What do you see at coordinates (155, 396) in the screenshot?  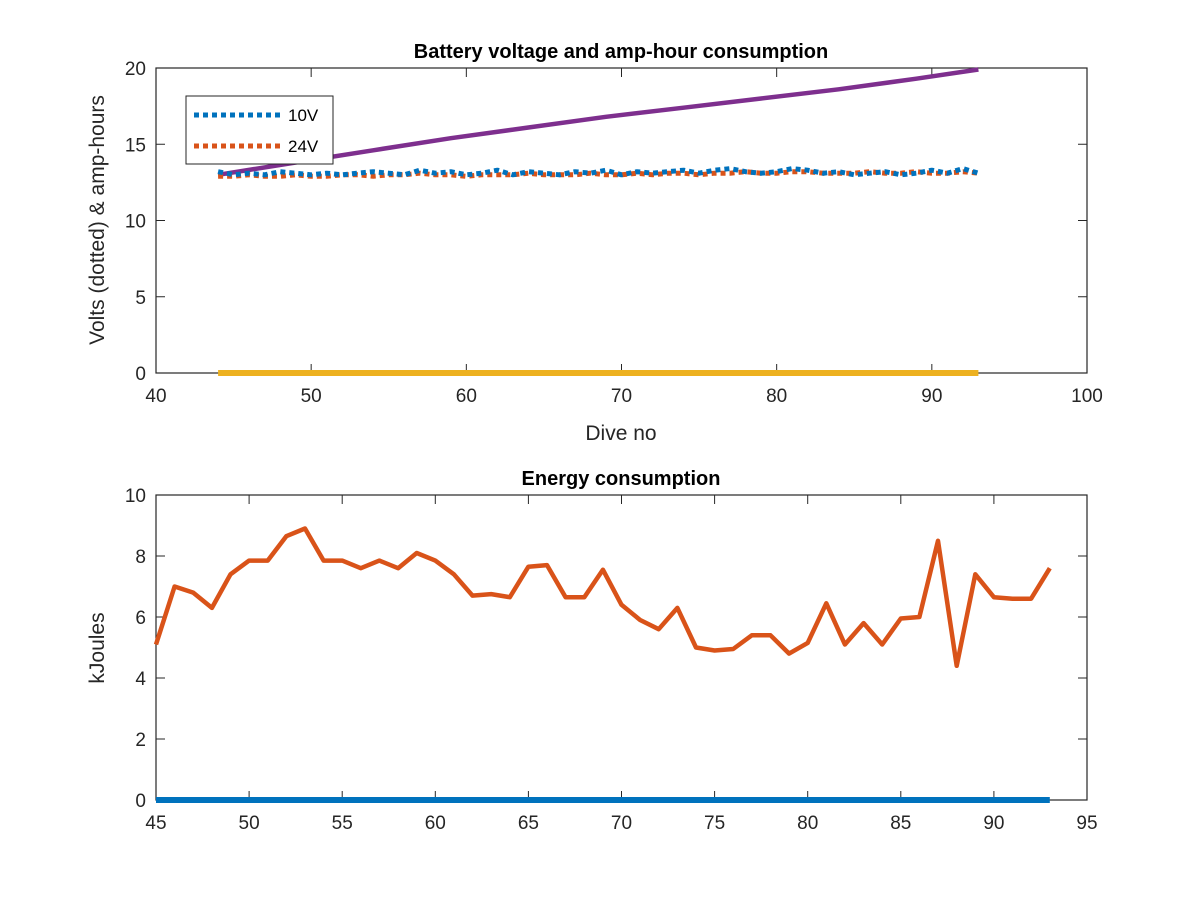 I see `top-x-tick-label: 40` at bounding box center [155, 396].